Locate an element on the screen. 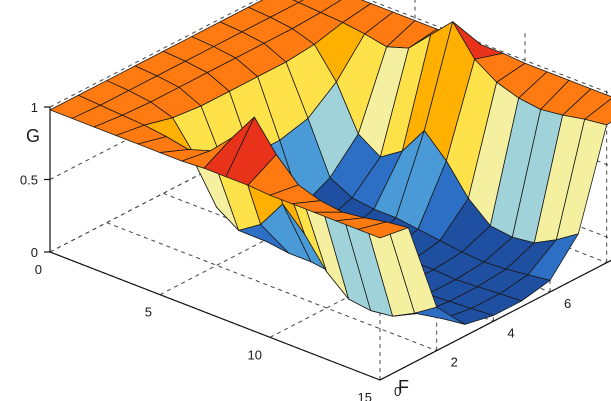 The image size is (611, 401). z-tick-label: 0.5 is located at coordinates (29, 180).